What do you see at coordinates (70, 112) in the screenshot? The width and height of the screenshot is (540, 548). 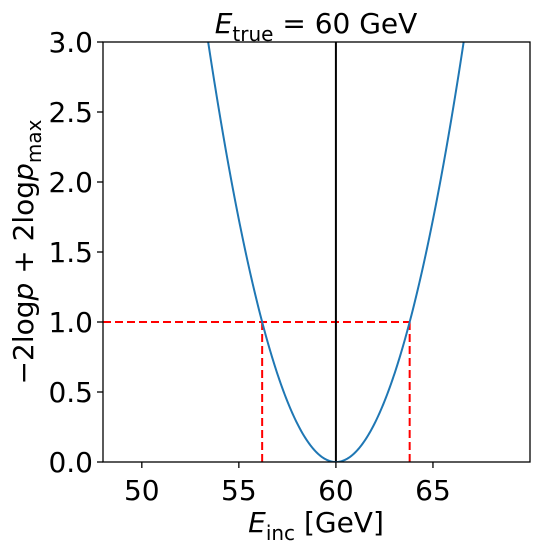 I see `y-tick-label: 2.5` at bounding box center [70, 112].